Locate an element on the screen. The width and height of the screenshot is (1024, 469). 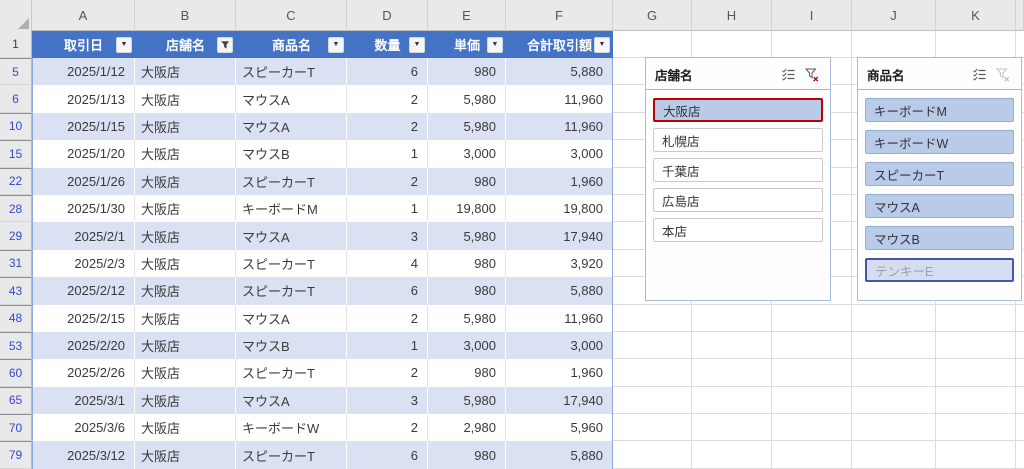
column-header-e: E is located at coordinates (467, 15).